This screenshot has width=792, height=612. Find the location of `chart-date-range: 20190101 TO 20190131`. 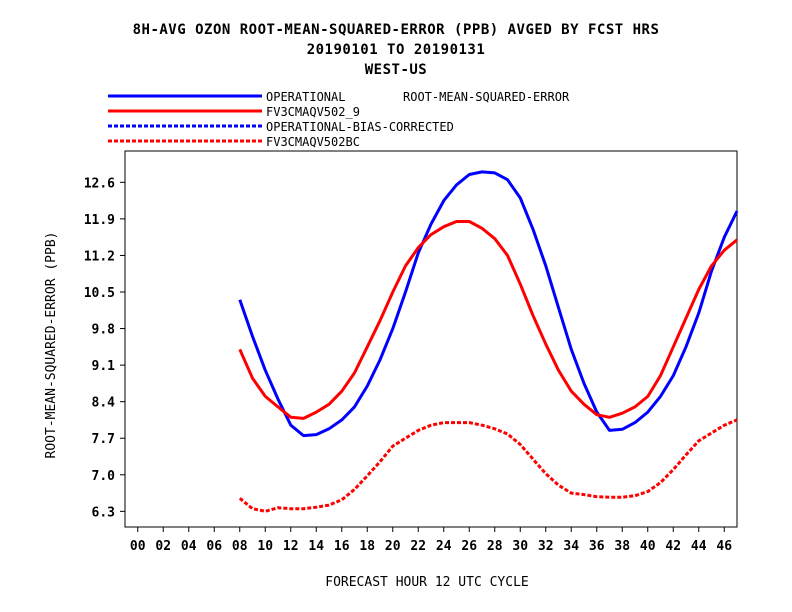

chart-date-range: 20190101 TO 20190131 is located at coordinates (396, 50).